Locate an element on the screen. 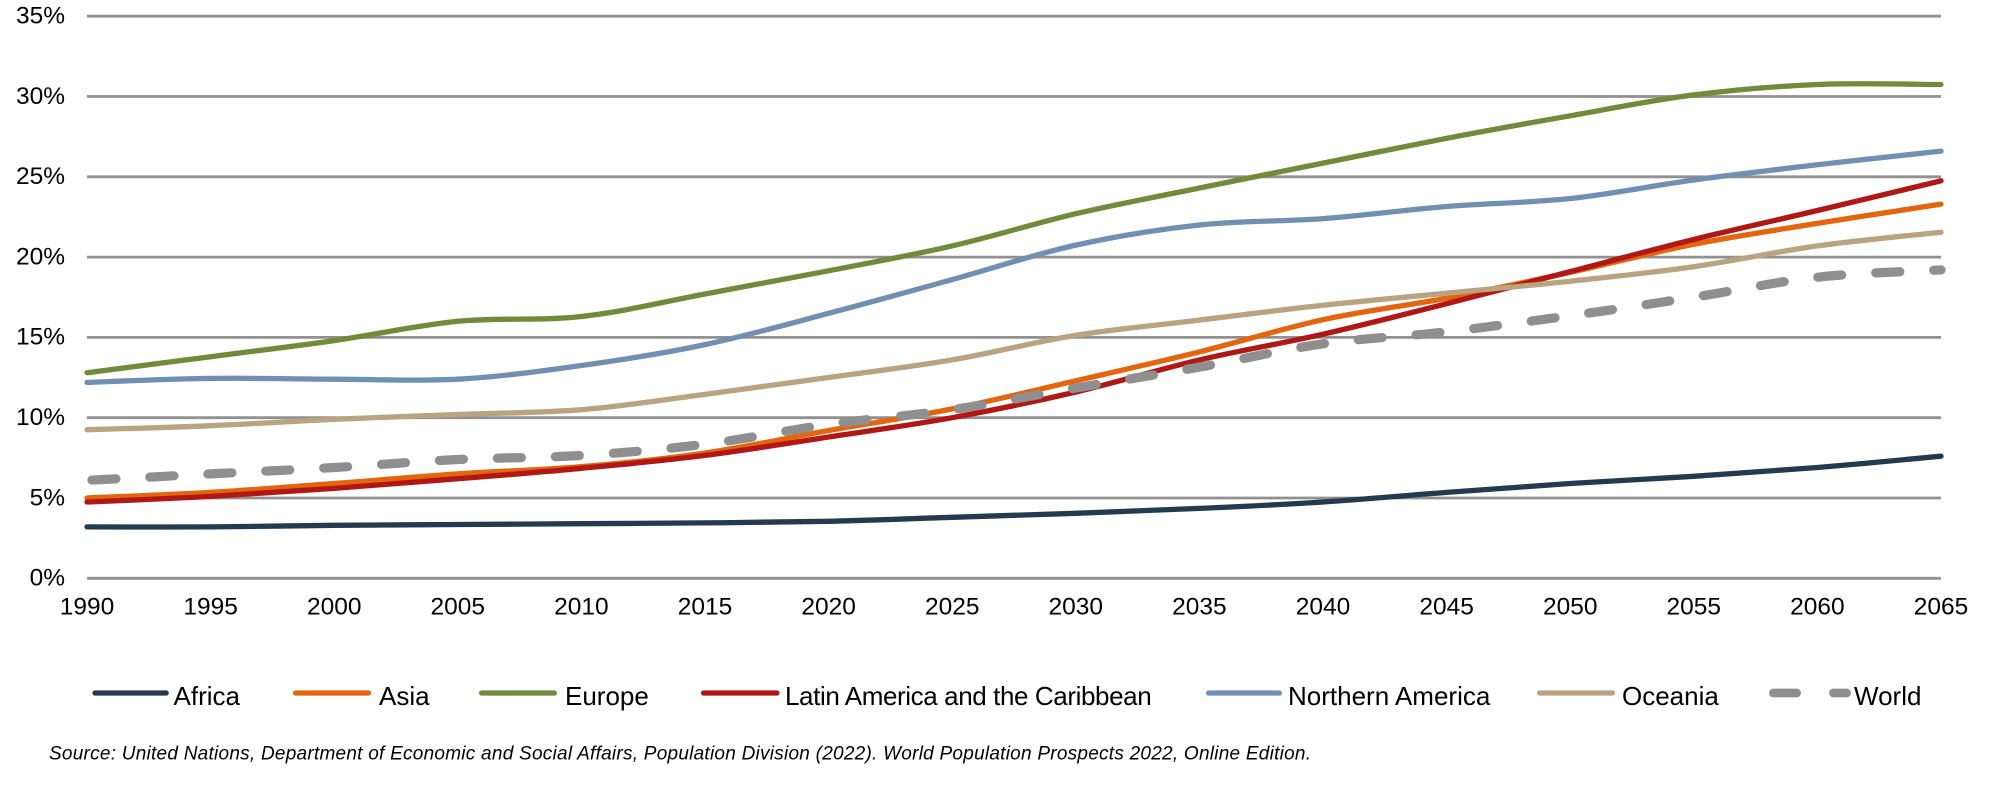 The image size is (1998, 794). svg-text: Oceania is located at coordinates (1670, 696).